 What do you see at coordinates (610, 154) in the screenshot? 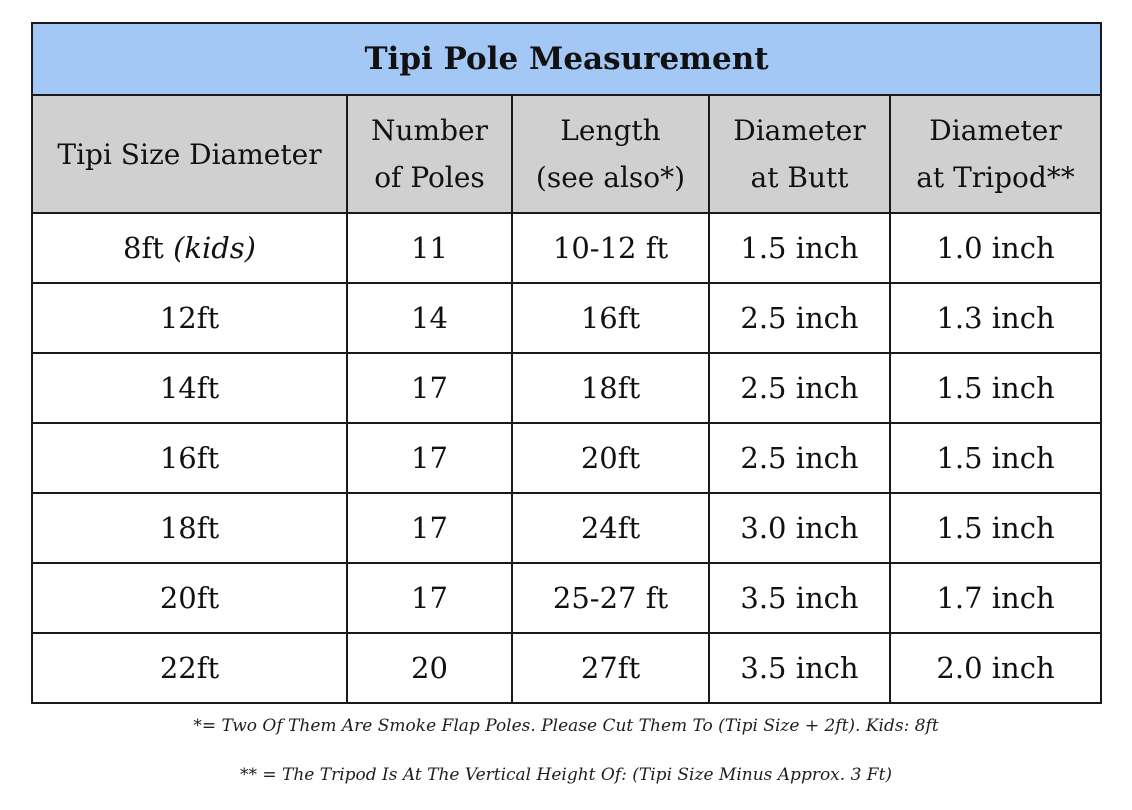
I see `column-header-length: Length (see also*)` at bounding box center [610, 154].